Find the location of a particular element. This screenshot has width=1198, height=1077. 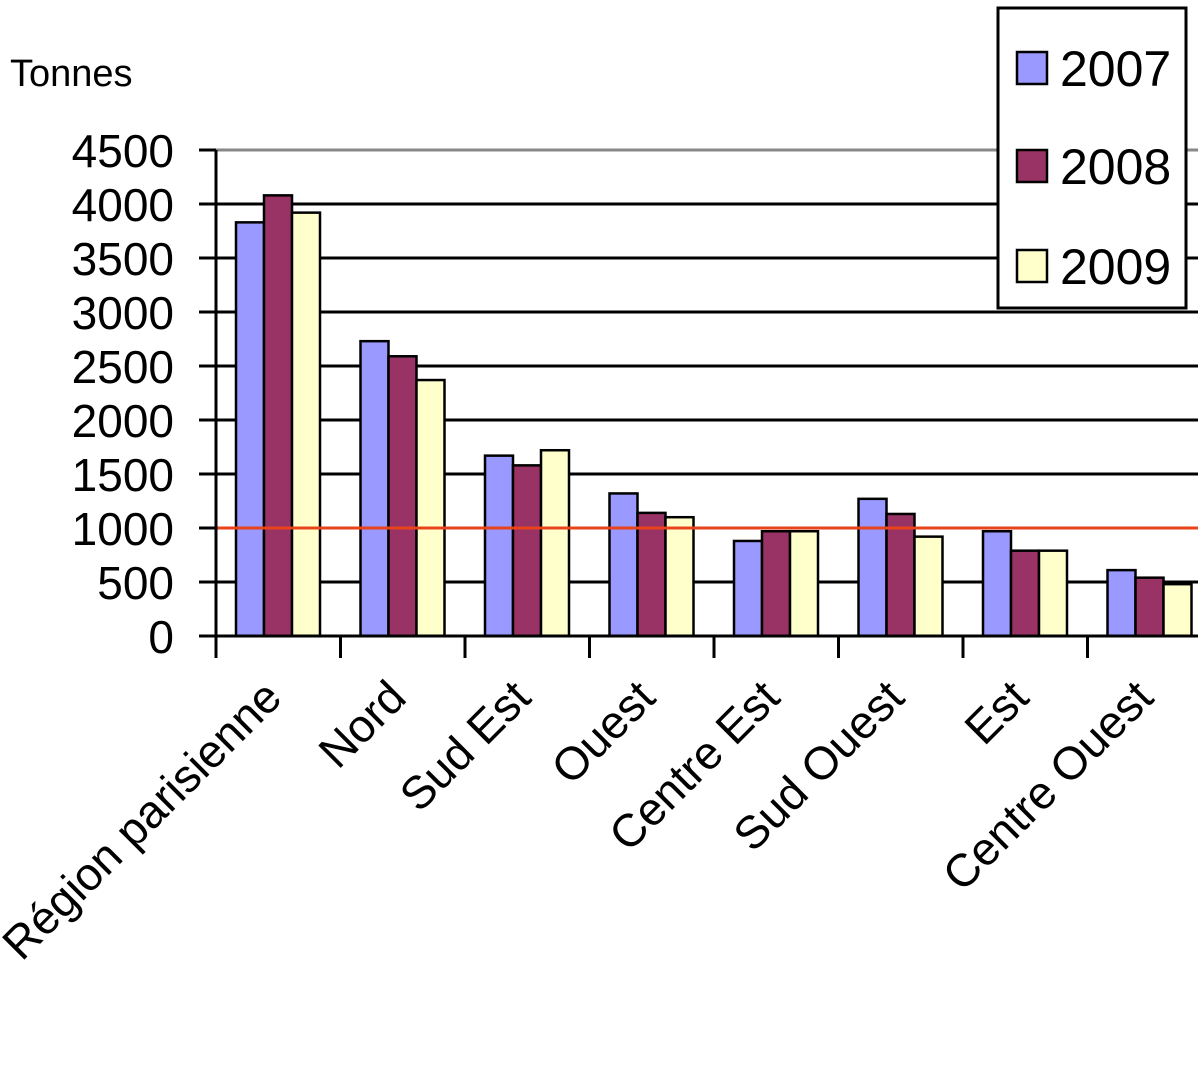

category-label-1: Région parisienne is located at coordinates (145, 819).